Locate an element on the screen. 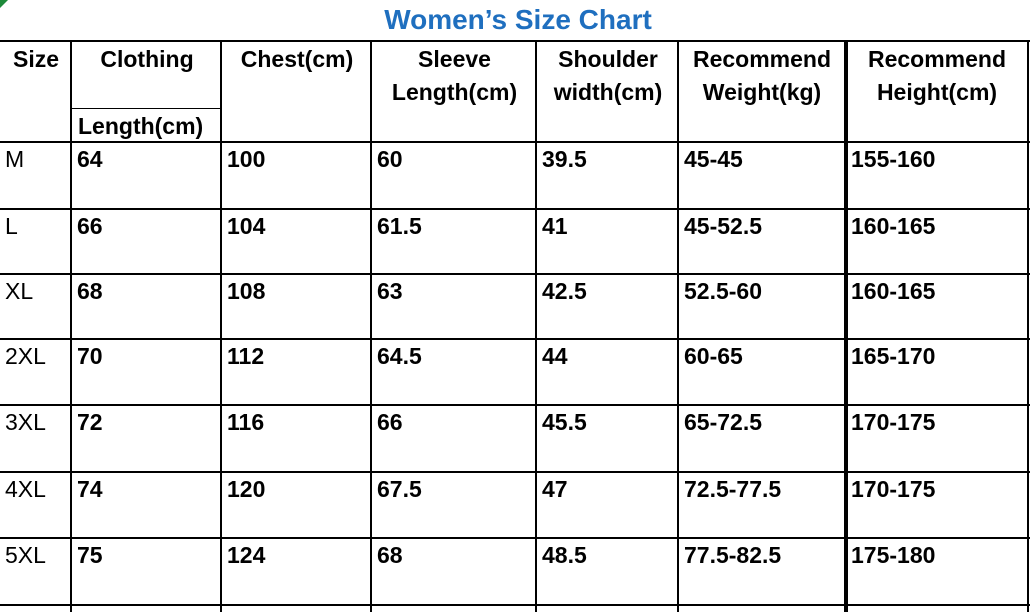 The height and width of the screenshot is (612, 1036). cell-shoulder: 42.5 is located at coordinates (564, 291).